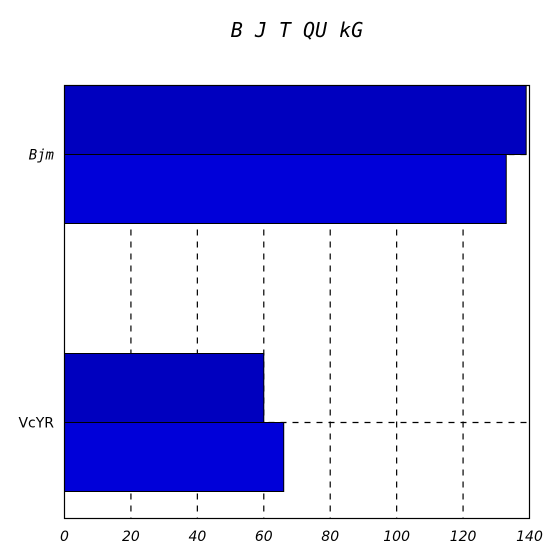 The width and height of the screenshot is (560, 560). What do you see at coordinates (297, 30) in the screenshot?
I see `chart-title: B J T QU kG` at bounding box center [297, 30].